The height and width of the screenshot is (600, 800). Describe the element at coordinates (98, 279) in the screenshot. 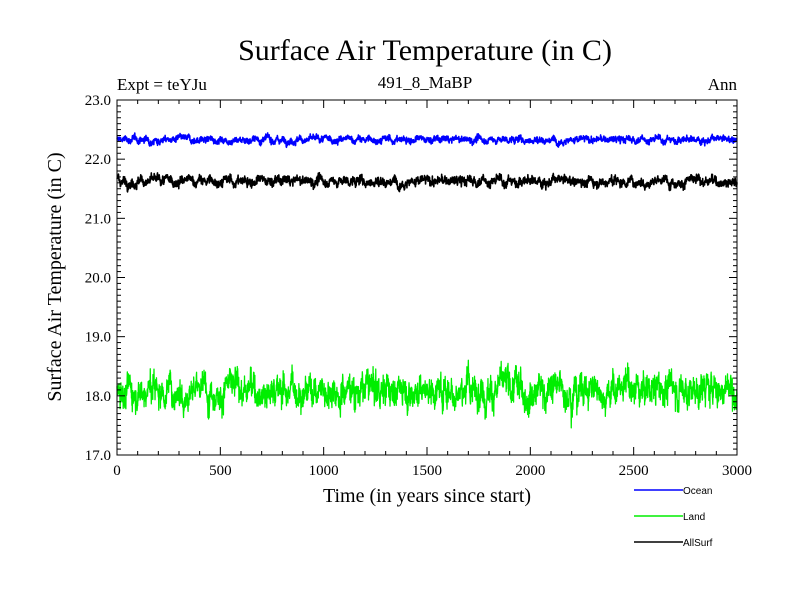

I see `y-tick-label: 20.0` at that location.